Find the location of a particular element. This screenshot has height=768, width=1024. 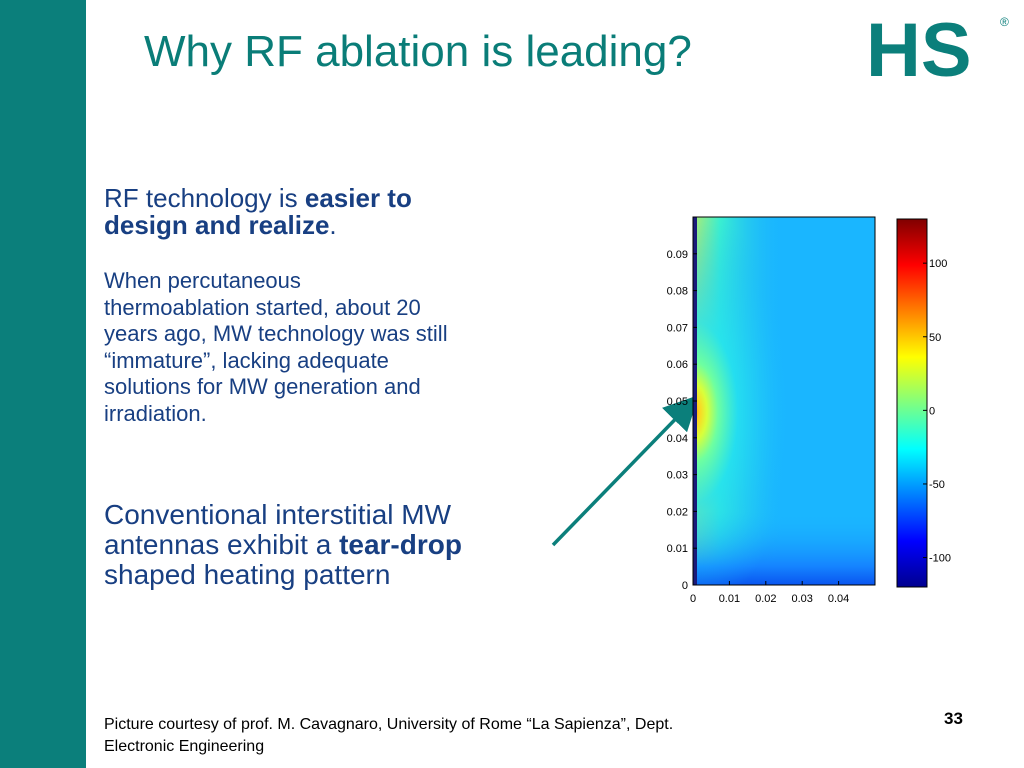

paragraph1-bold-1: easier to is located at coordinates (358, 198).